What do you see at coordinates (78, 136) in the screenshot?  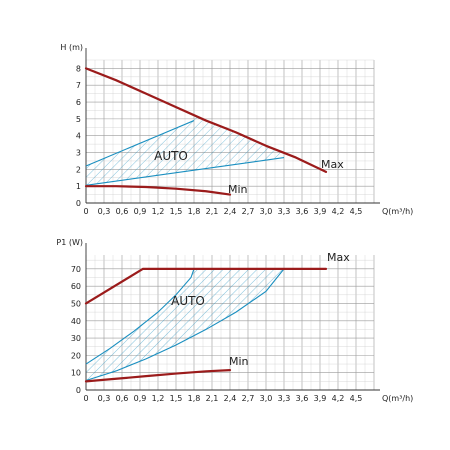 I see `y-tick-label: 4` at bounding box center [78, 136].